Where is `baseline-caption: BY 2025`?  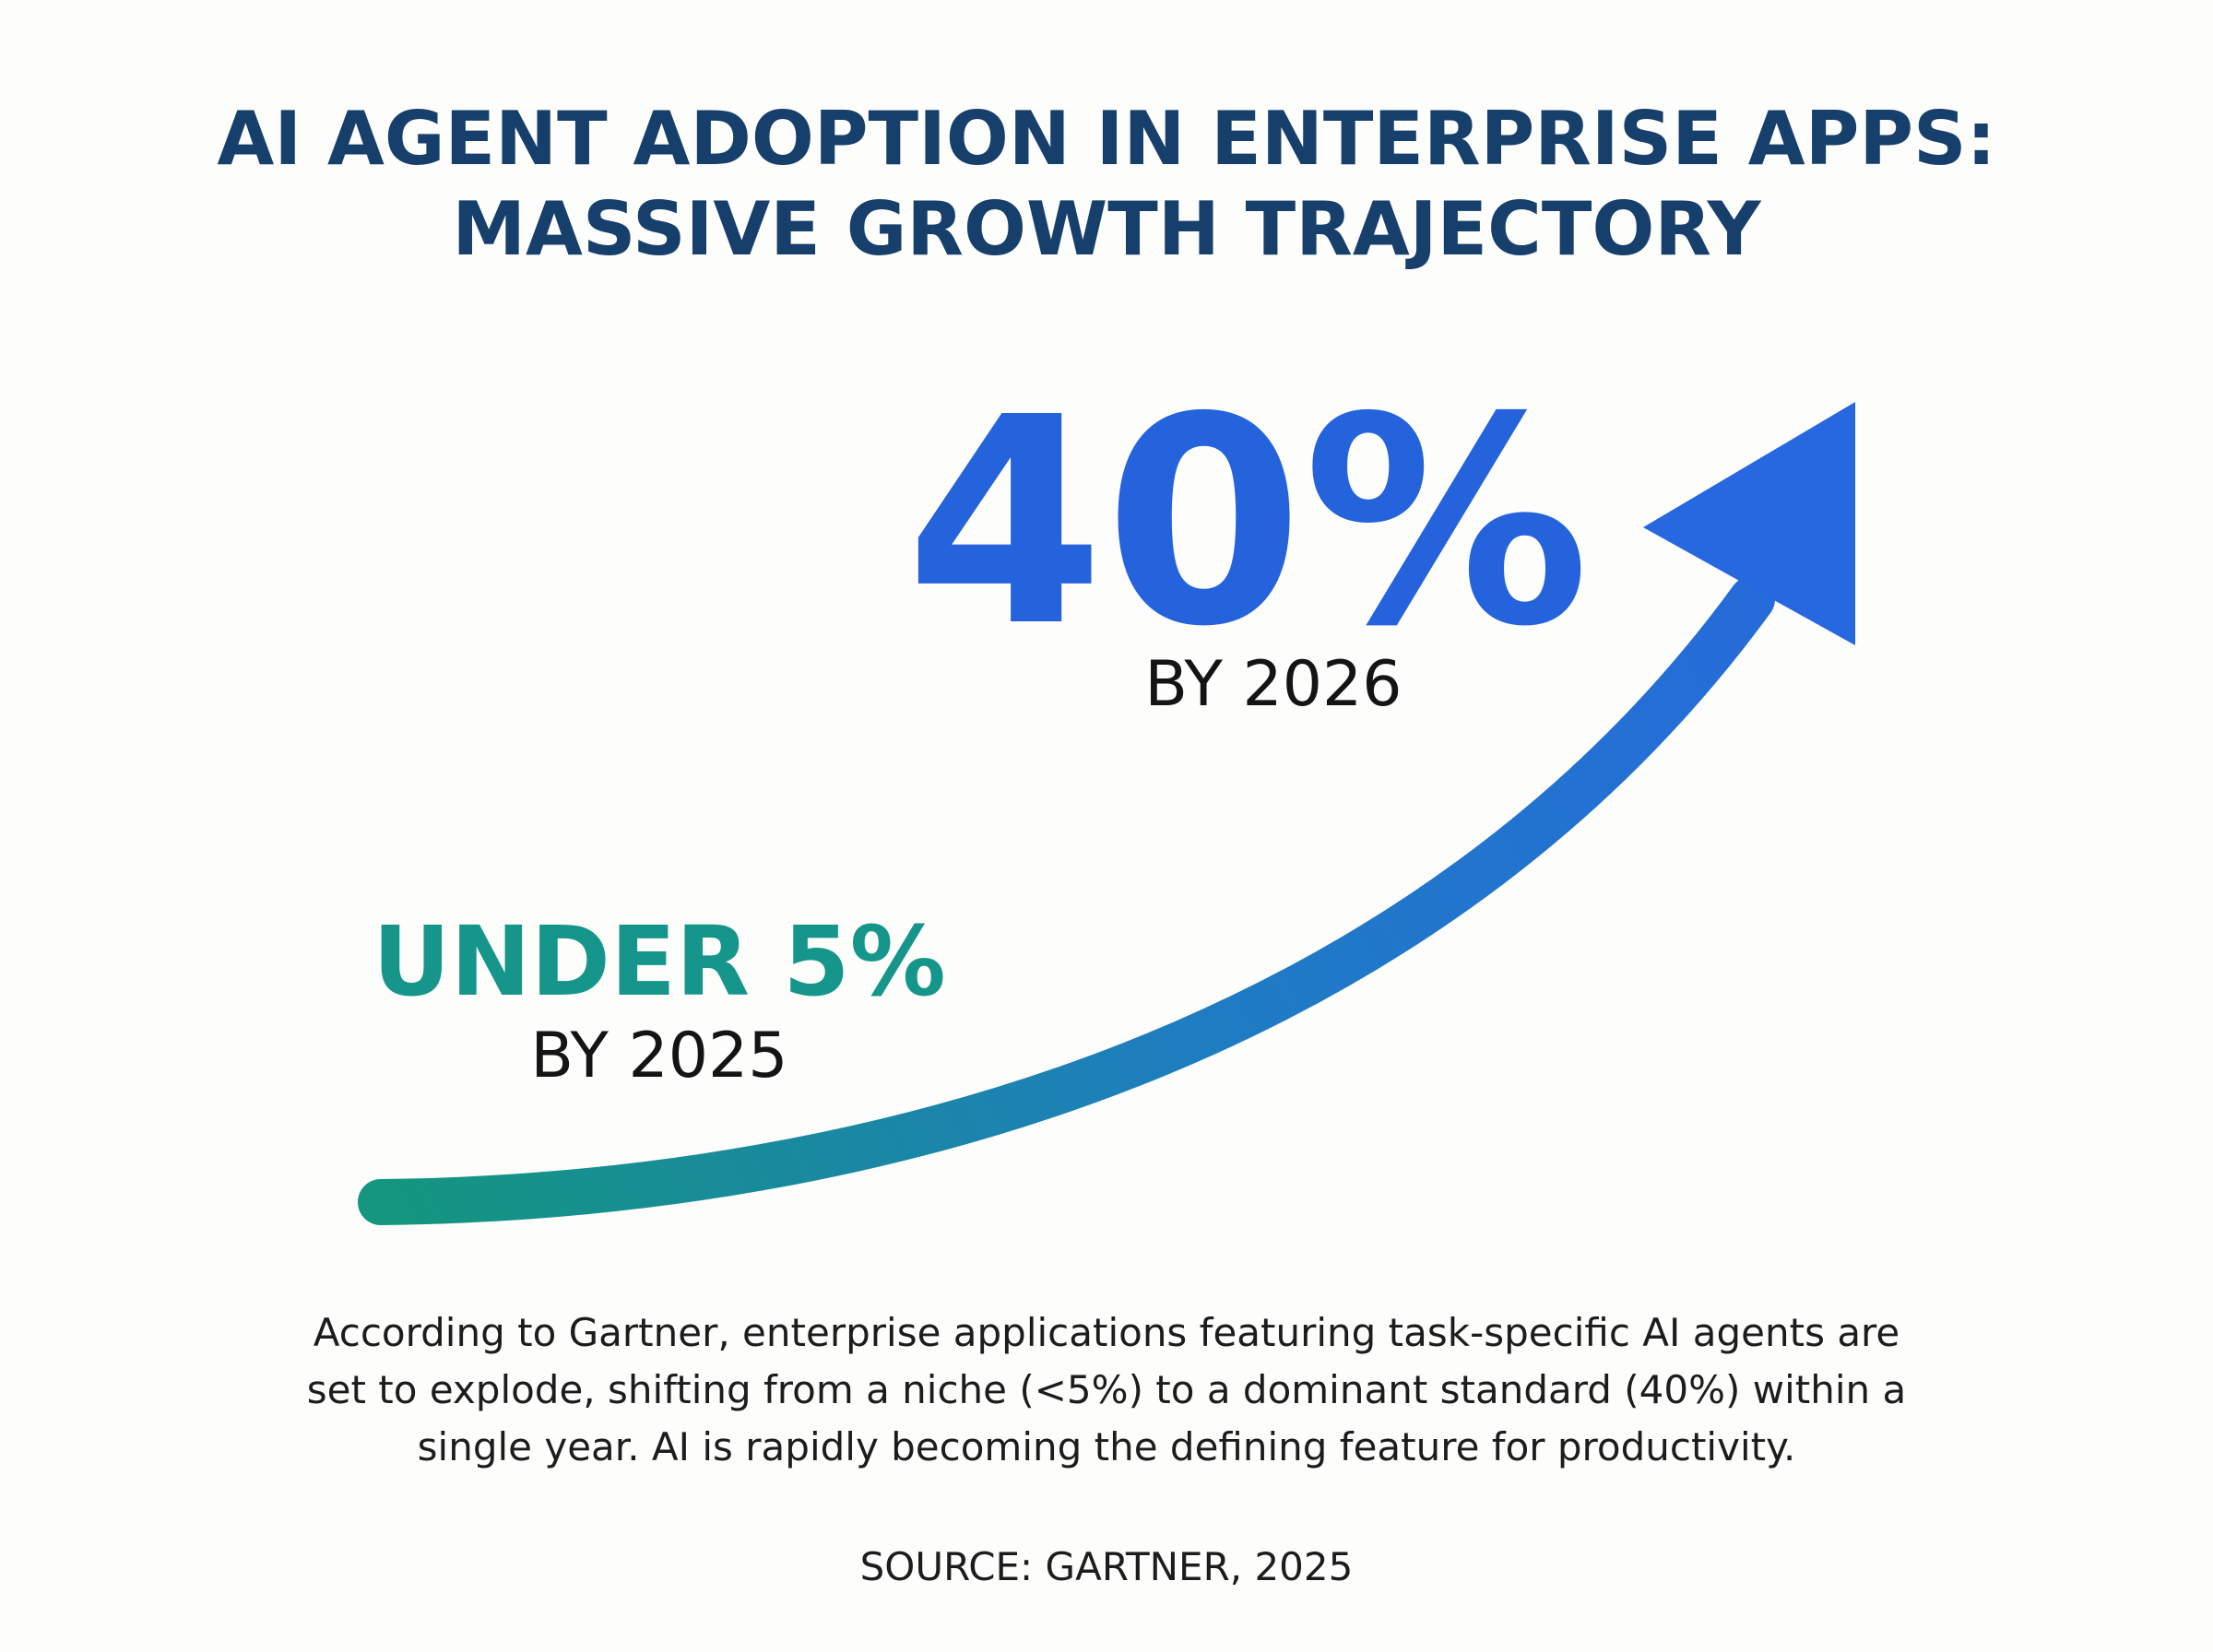 baseline-caption: BY 2025 is located at coordinates (658, 1056).